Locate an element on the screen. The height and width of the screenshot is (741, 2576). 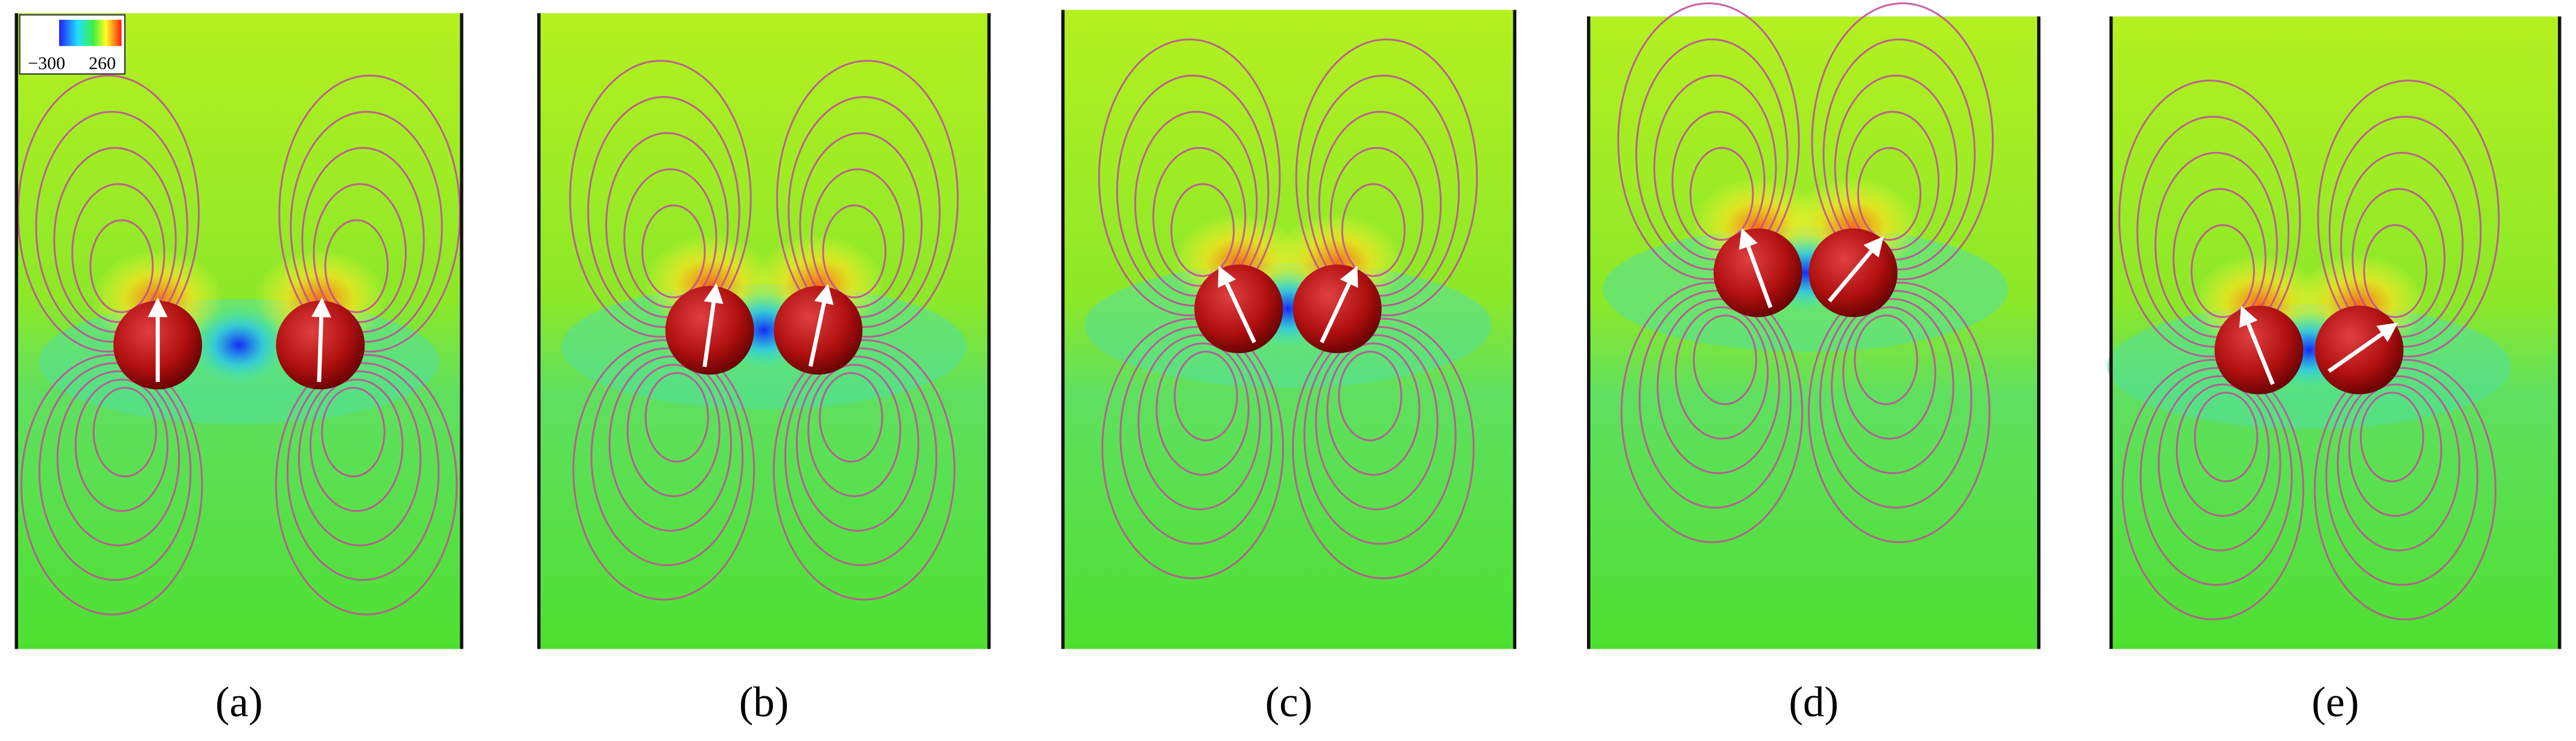
colorbar: −300 260 is located at coordinates (73, 44).